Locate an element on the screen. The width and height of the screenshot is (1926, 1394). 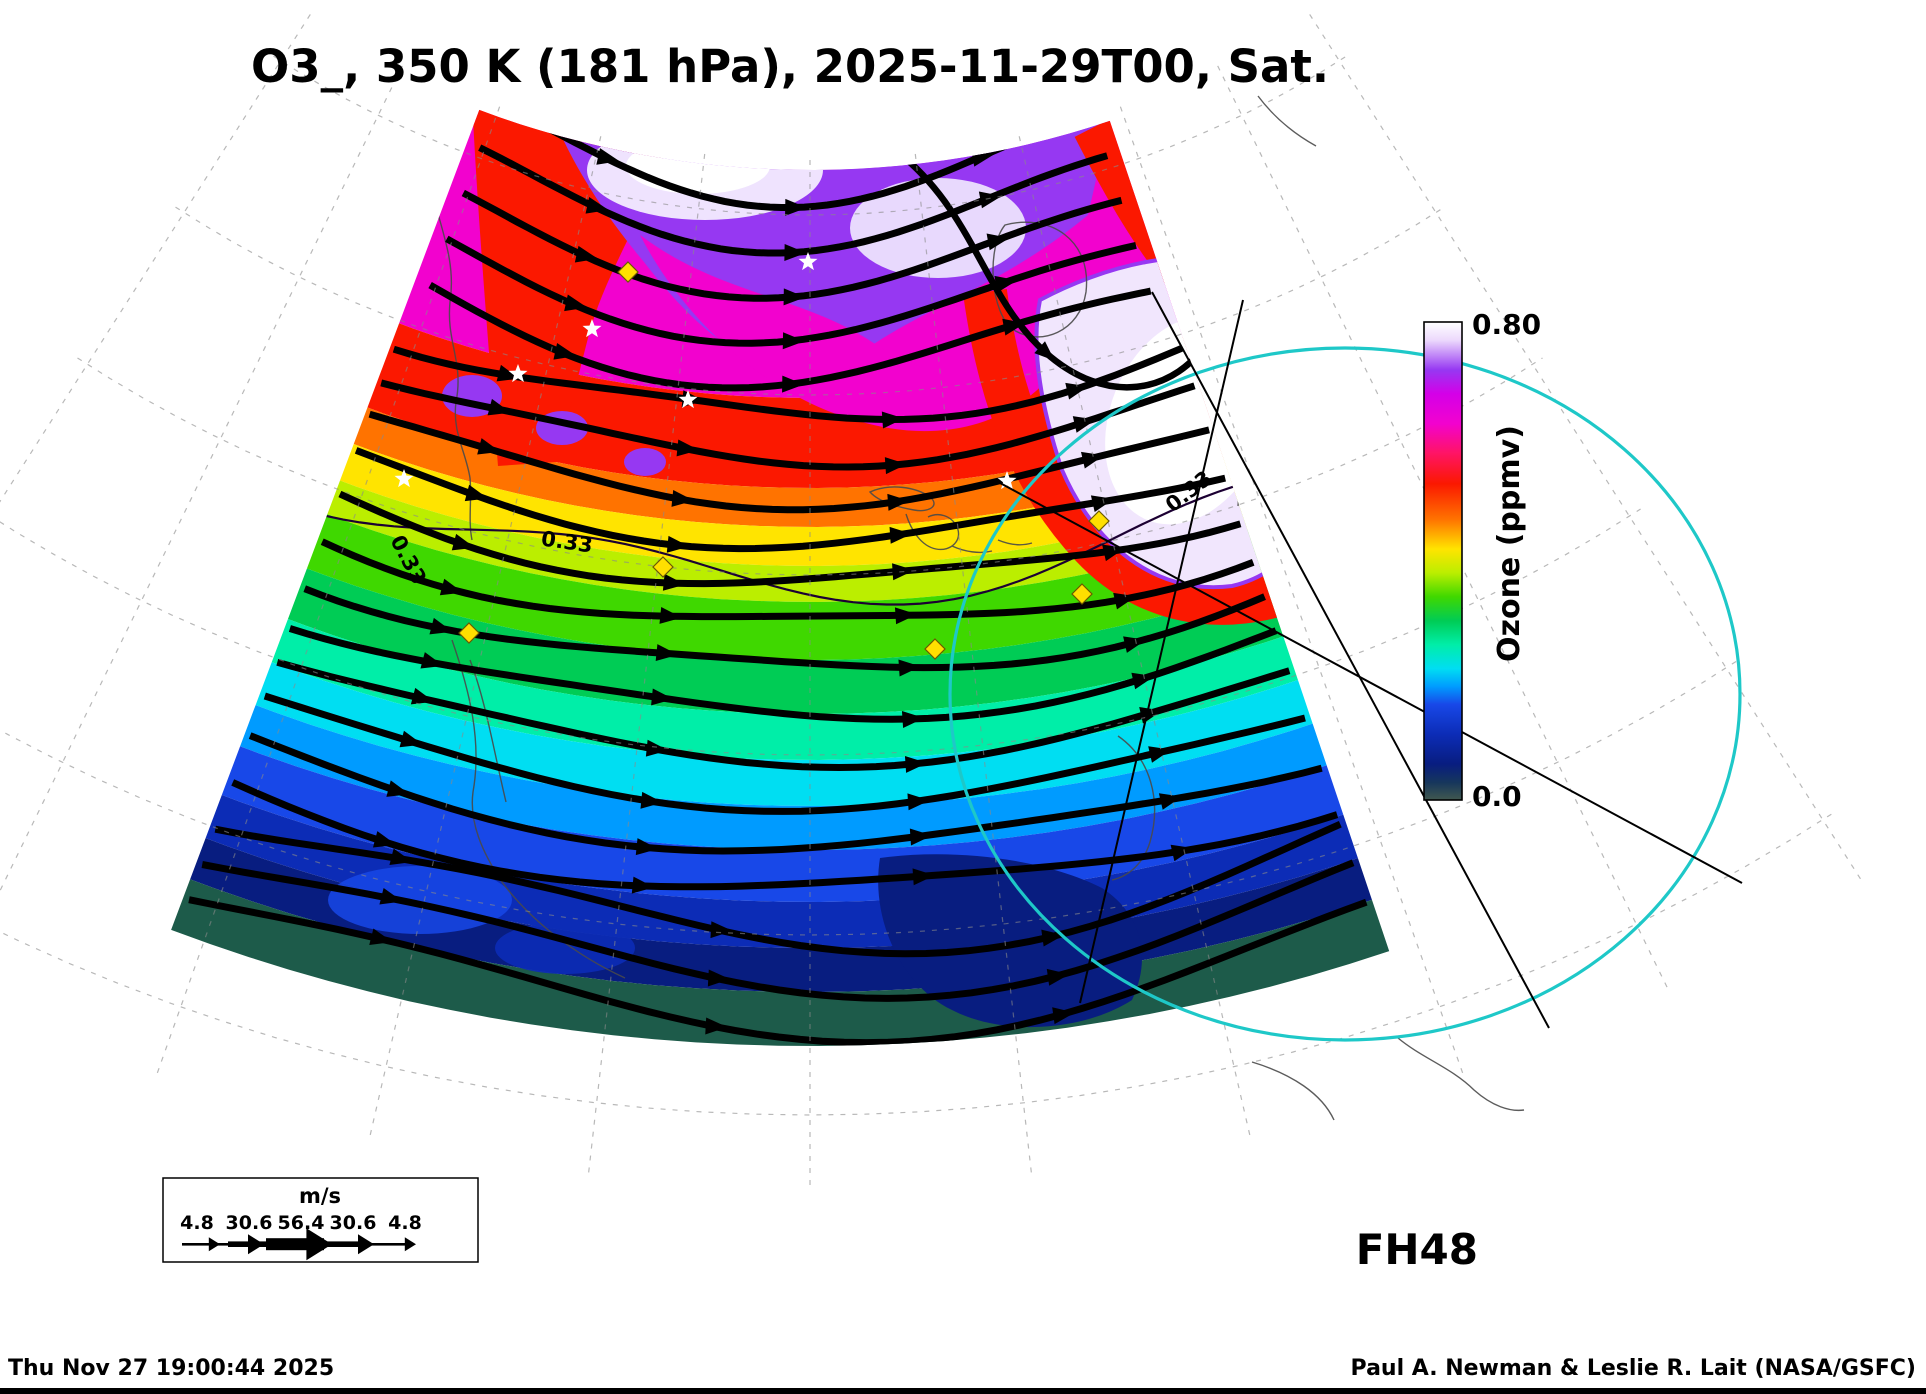
coastline-offmap is located at coordinates (1388, 608).